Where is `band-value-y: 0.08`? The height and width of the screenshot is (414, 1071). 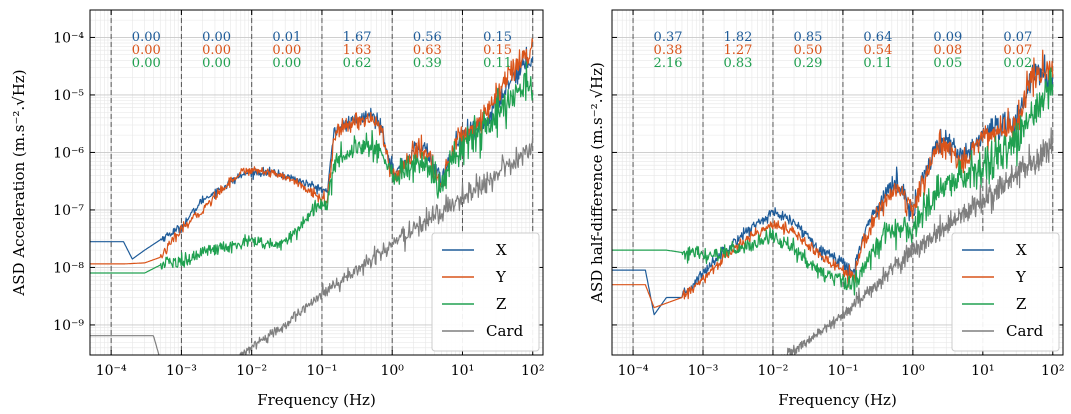 band-value-y: 0.08 is located at coordinates (947, 50).